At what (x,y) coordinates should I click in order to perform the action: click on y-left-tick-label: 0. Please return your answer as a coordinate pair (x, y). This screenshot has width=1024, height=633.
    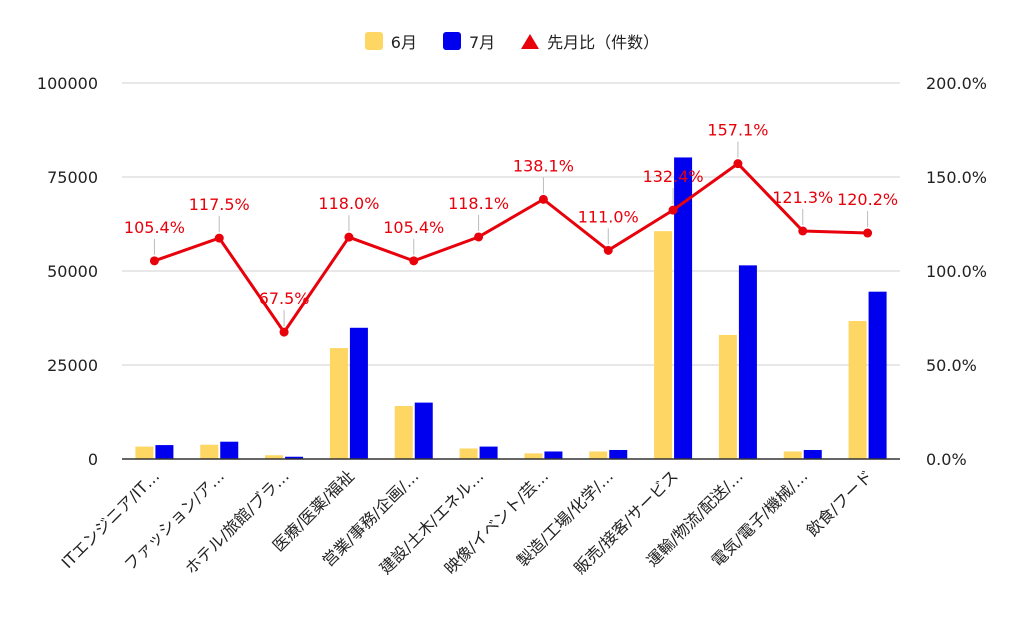
    Looking at the image, I should click on (93, 459).